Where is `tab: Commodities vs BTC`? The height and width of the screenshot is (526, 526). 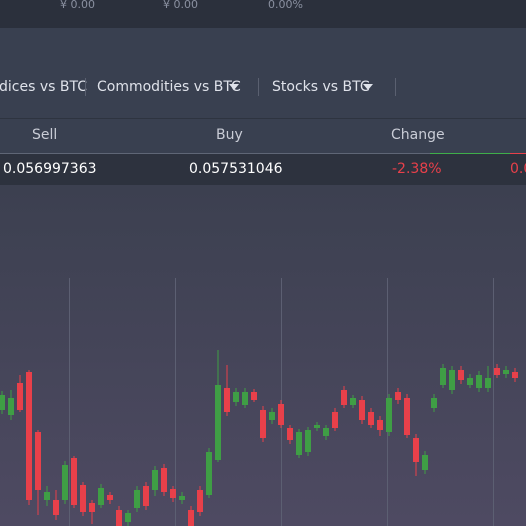
tab: Commodities vs BTC is located at coordinates (169, 87).